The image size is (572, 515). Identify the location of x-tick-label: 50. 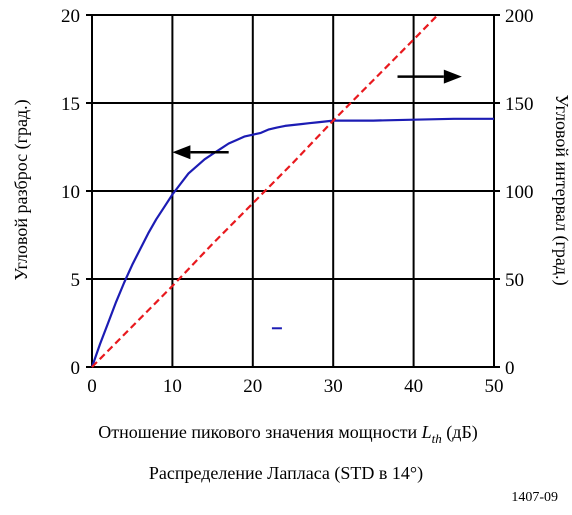
(494, 386).